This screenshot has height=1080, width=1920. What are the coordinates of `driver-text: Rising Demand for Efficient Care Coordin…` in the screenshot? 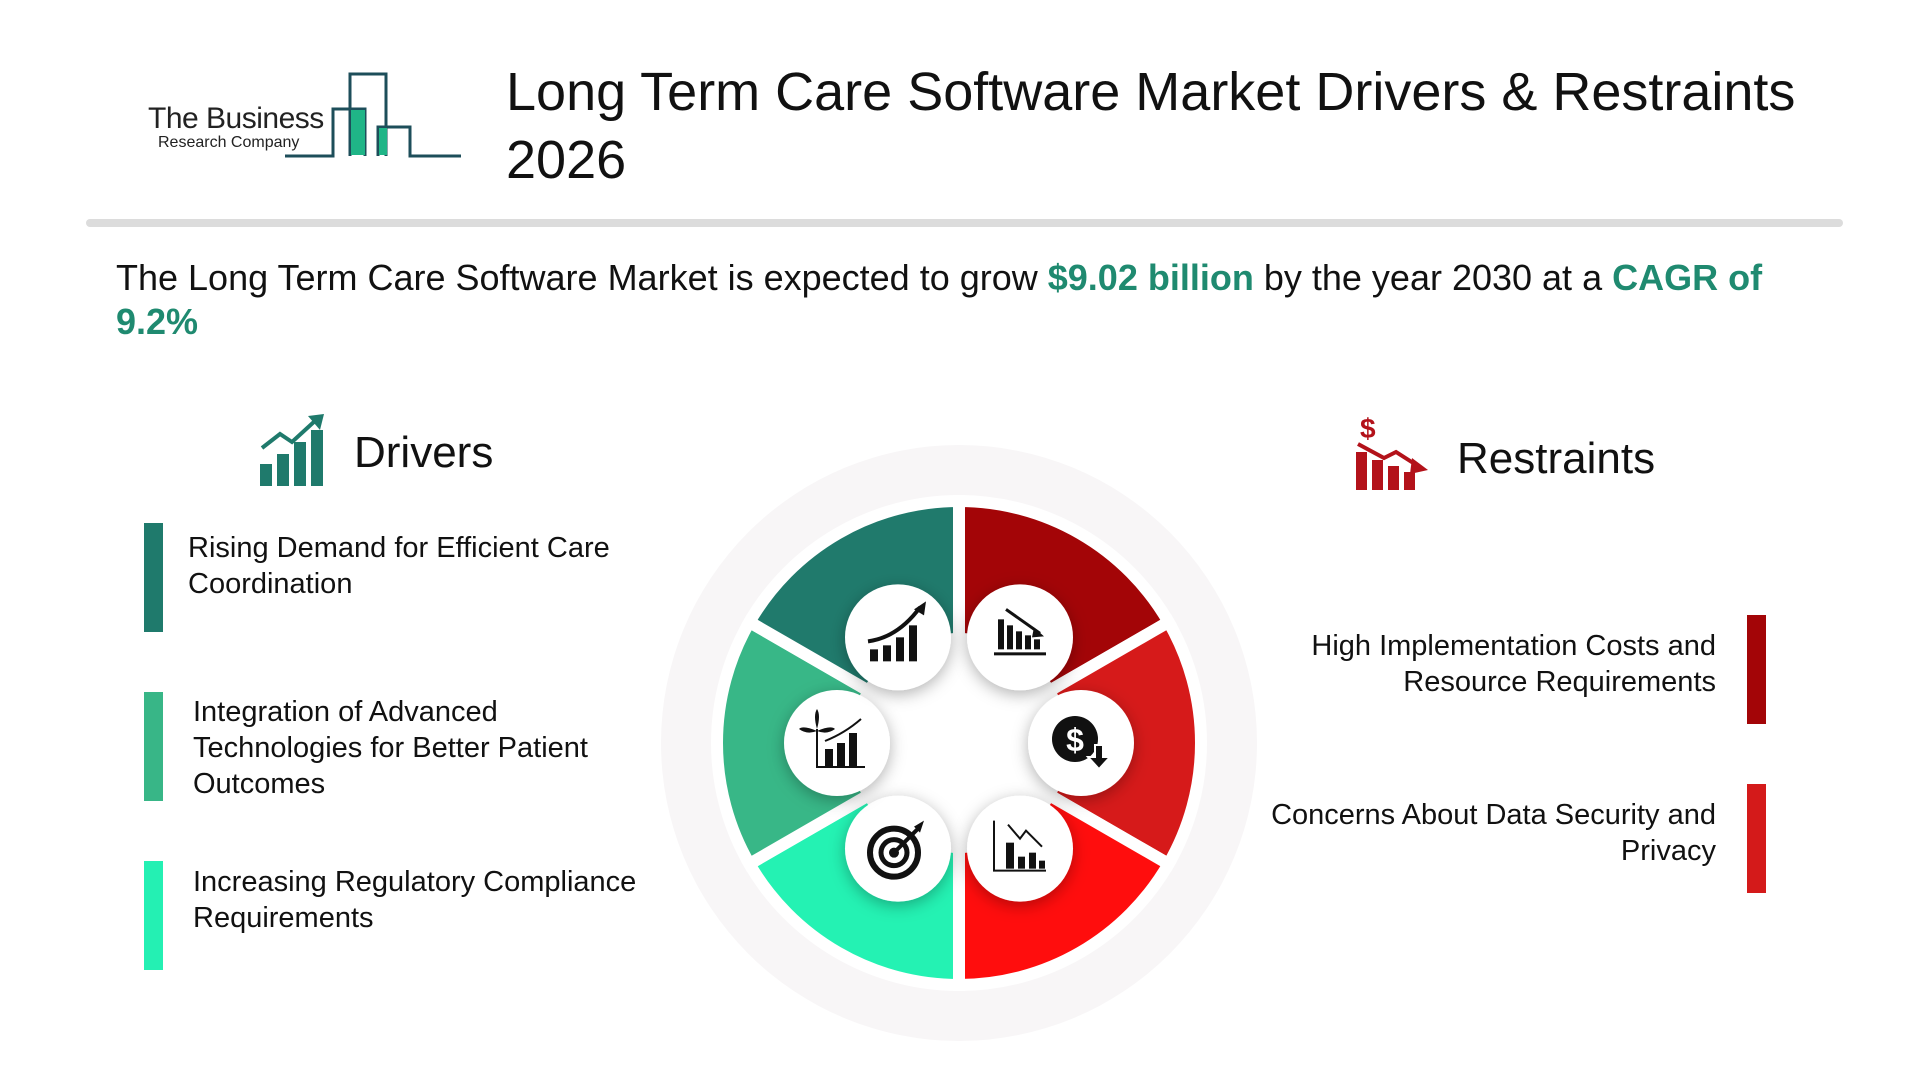 It's located at (399, 566).